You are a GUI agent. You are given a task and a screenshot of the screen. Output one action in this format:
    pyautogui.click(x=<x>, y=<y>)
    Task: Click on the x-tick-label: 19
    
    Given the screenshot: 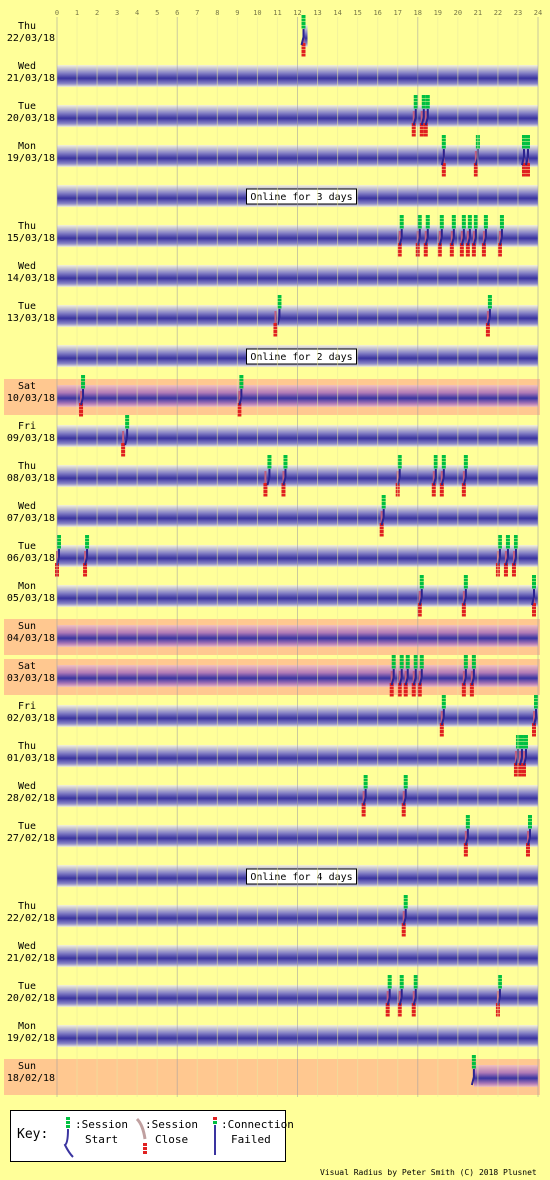 What is the action you would take?
    pyautogui.click(x=438, y=13)
    